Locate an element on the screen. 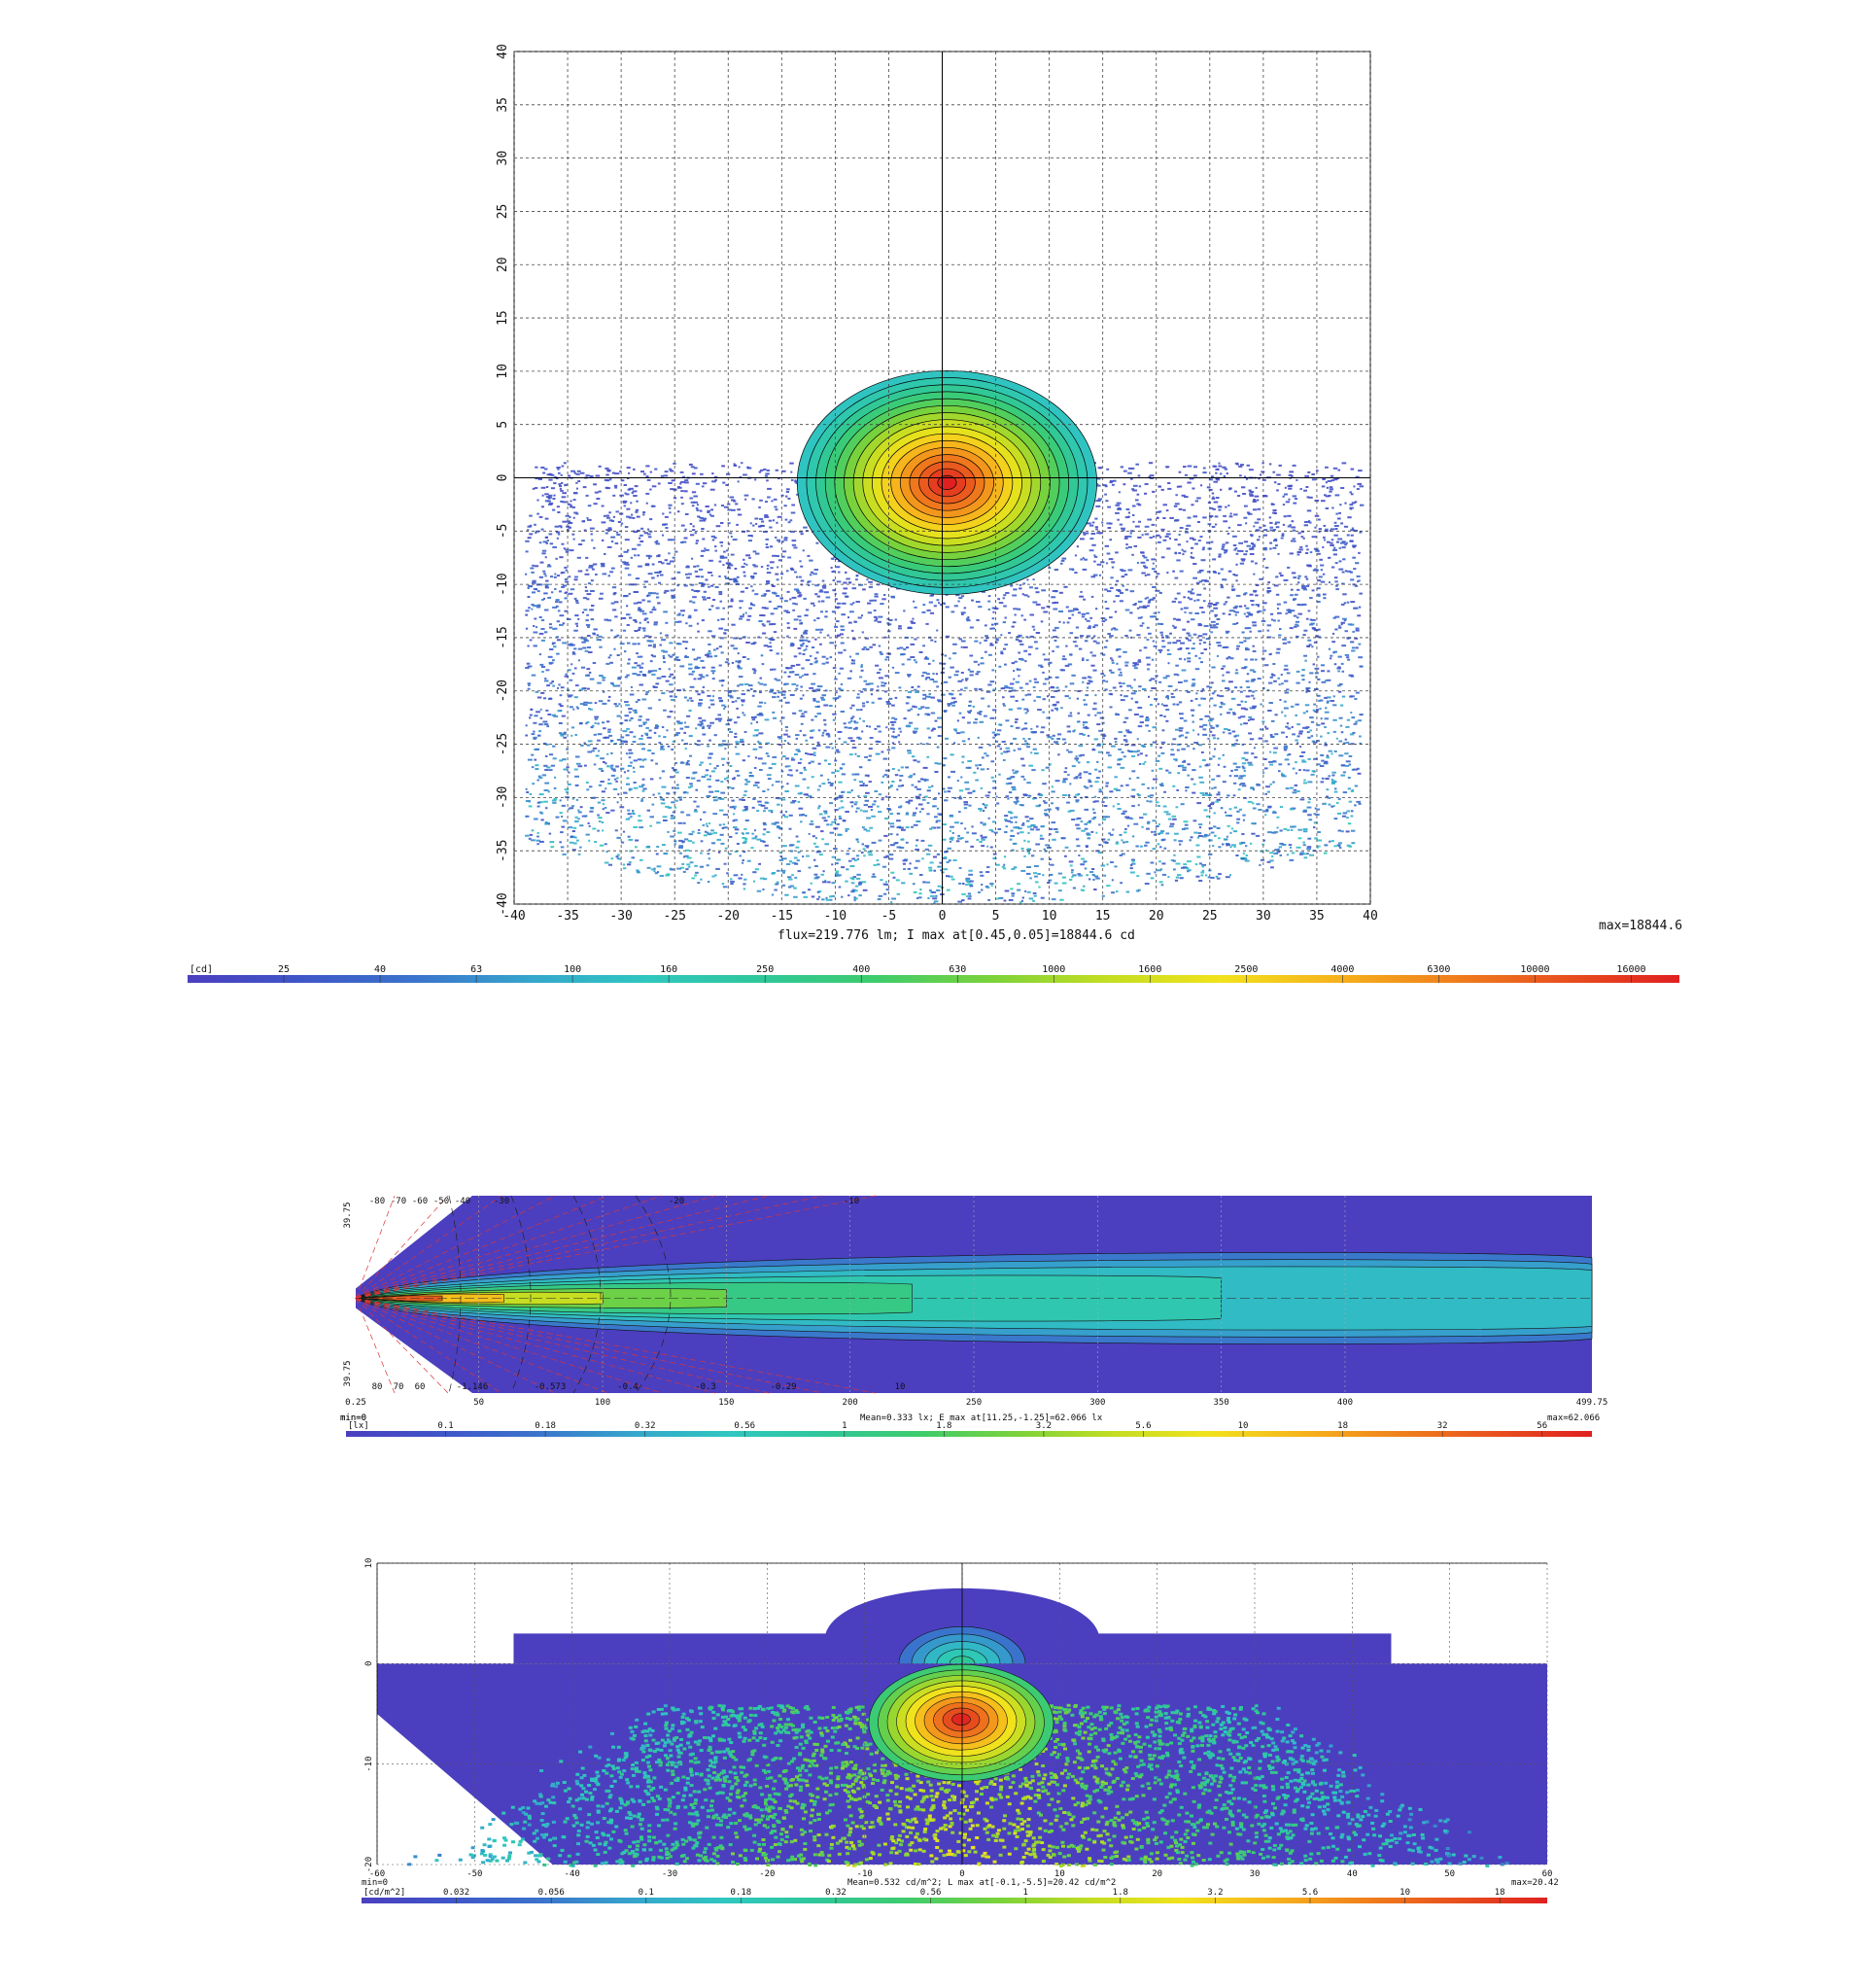 This screenshot has height=1988, width=1866. luminance-colorbar-label: 0.1 is located at coordinates (646, 1893).